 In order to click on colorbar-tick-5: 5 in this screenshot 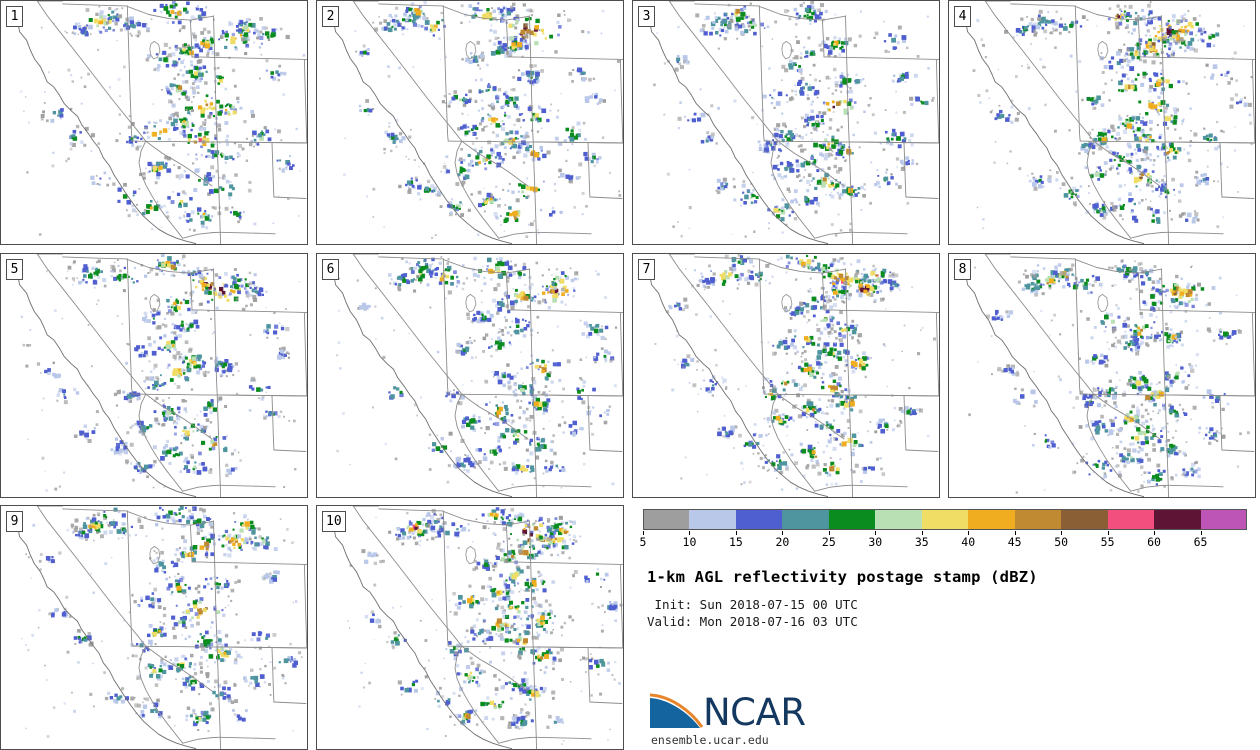, I will do `click(643, 542)`.